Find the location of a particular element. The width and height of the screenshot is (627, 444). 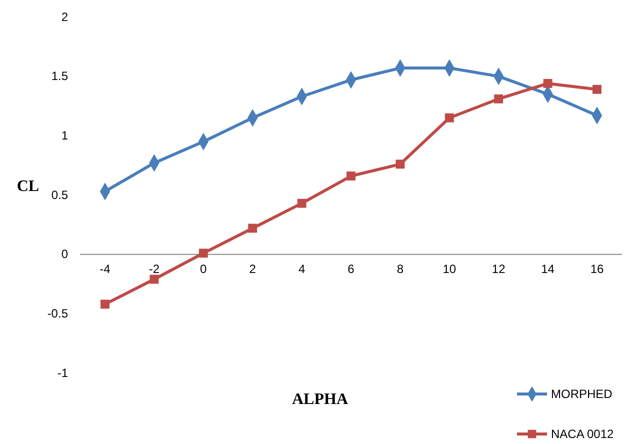

x-tick-label: 4 is located at coordinates (302, 269).